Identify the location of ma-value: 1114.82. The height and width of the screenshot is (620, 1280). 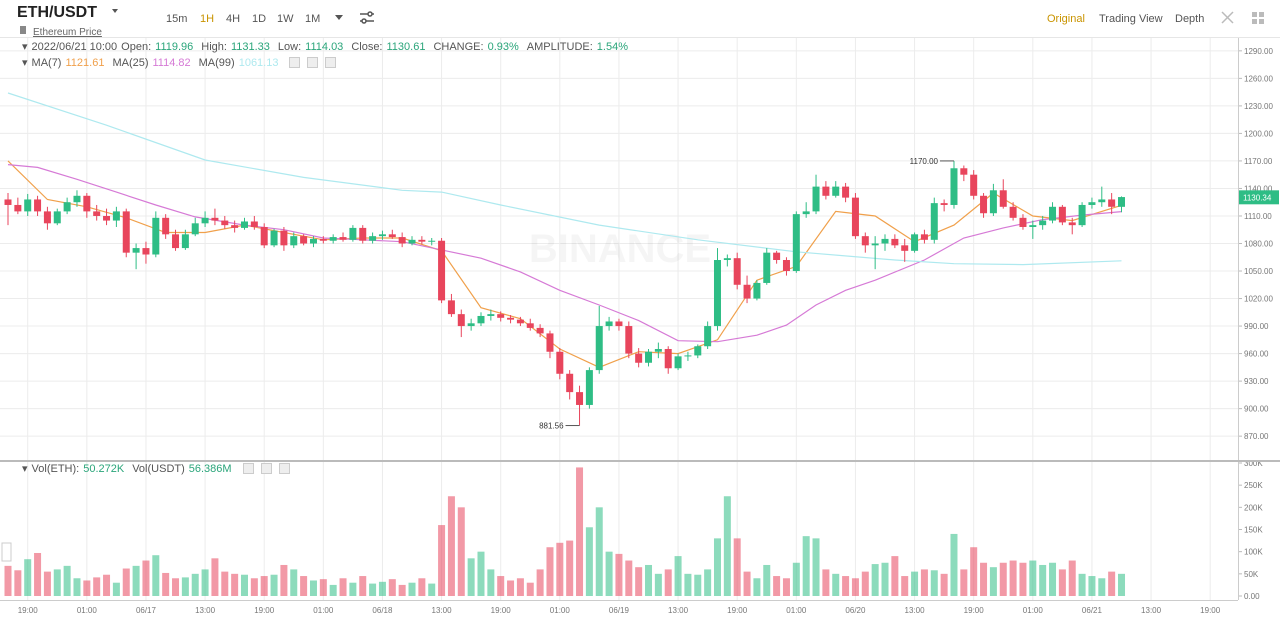
(171, 62).